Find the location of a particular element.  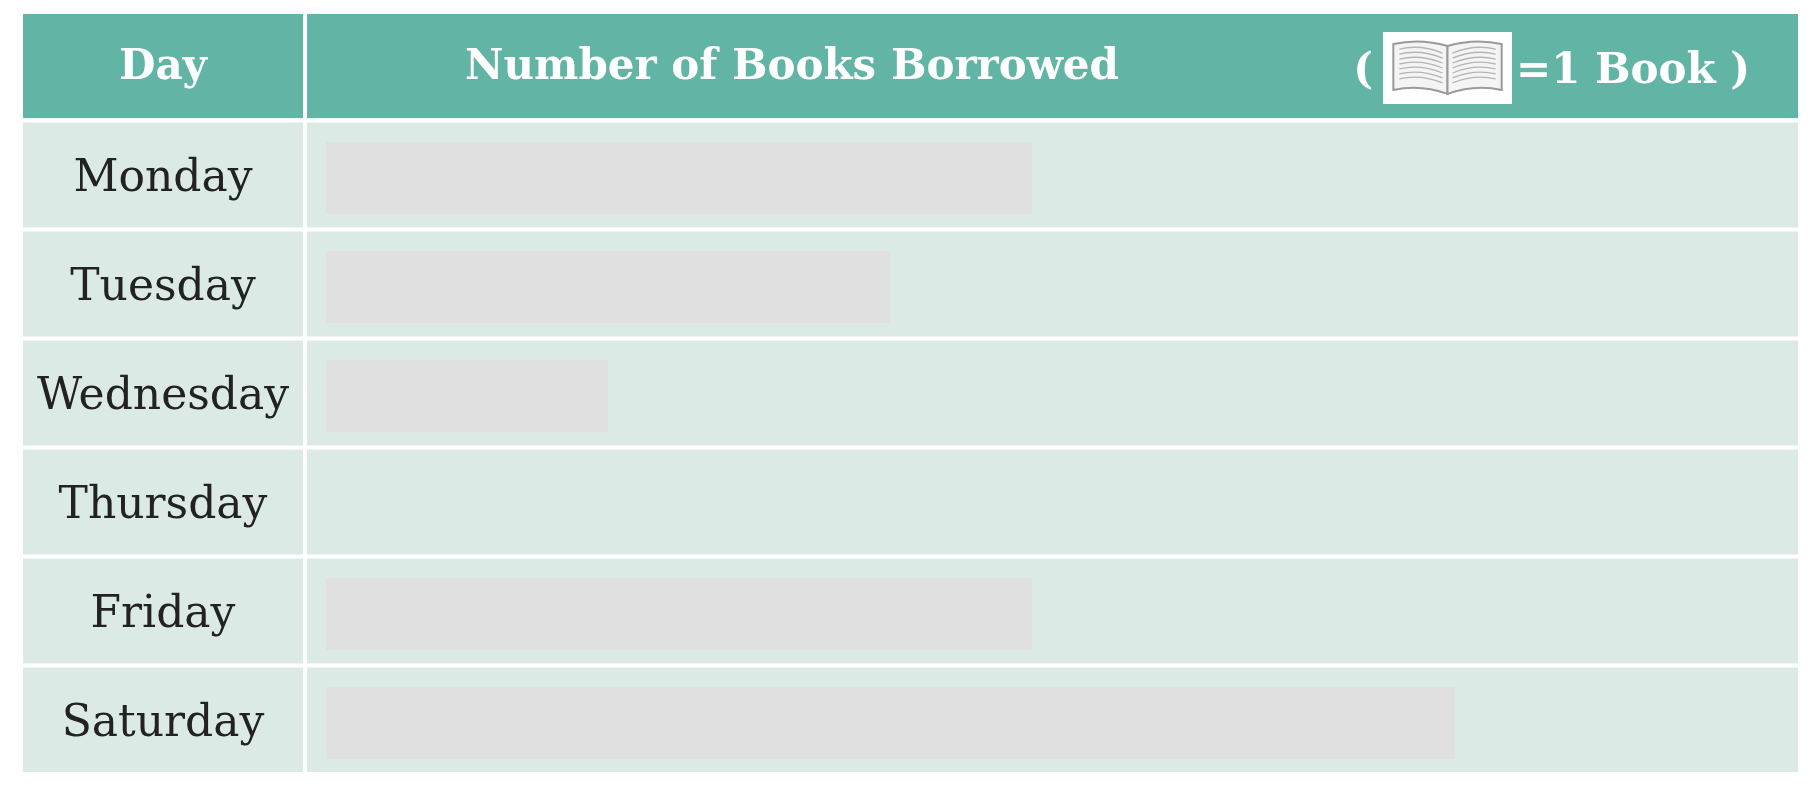

y-tick-label: Thursday is located at coordinates (163, 502).